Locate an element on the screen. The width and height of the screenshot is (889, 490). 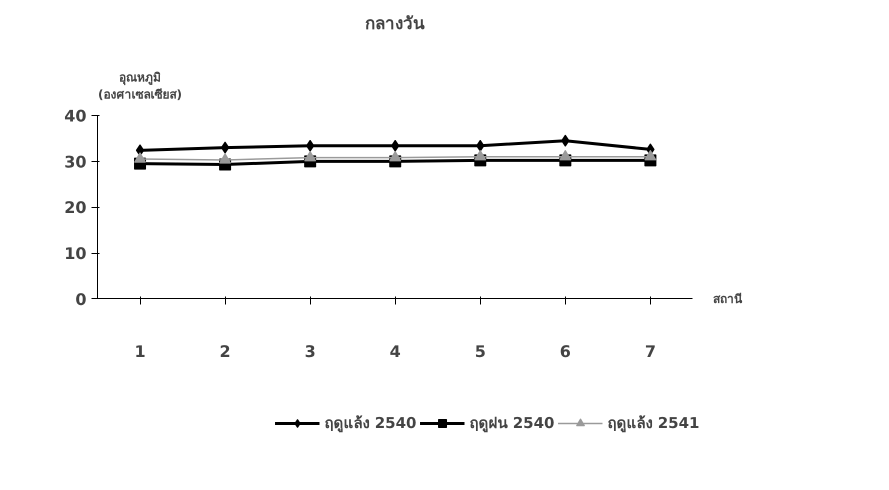
x-axis-title: สถานี is located at coordinates (727, 299).